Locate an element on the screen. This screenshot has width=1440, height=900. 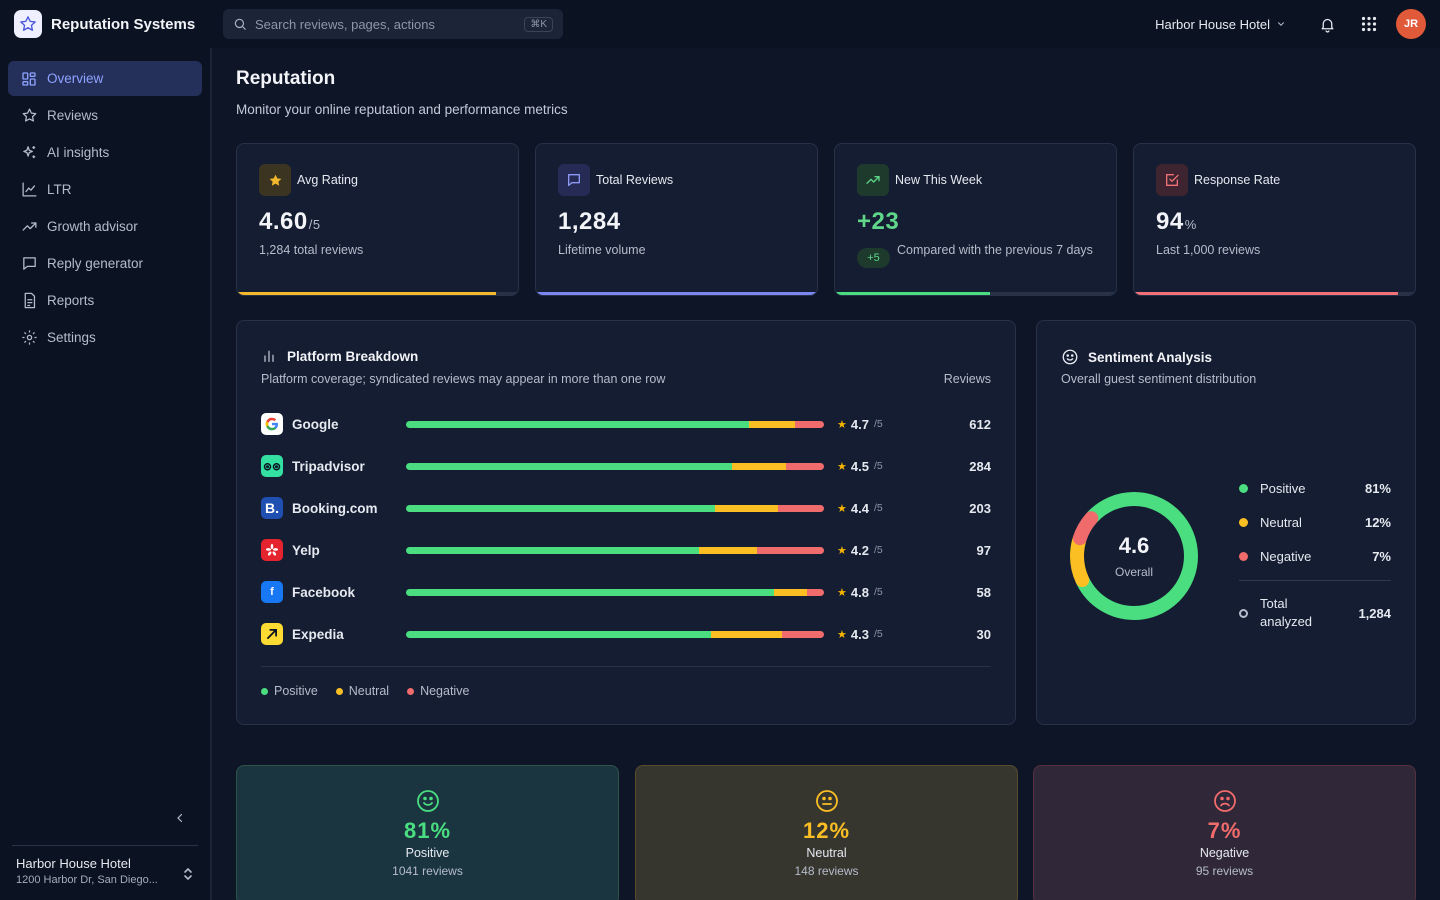
summary-count: 1041 reviews is located at coordinates (427, 871).